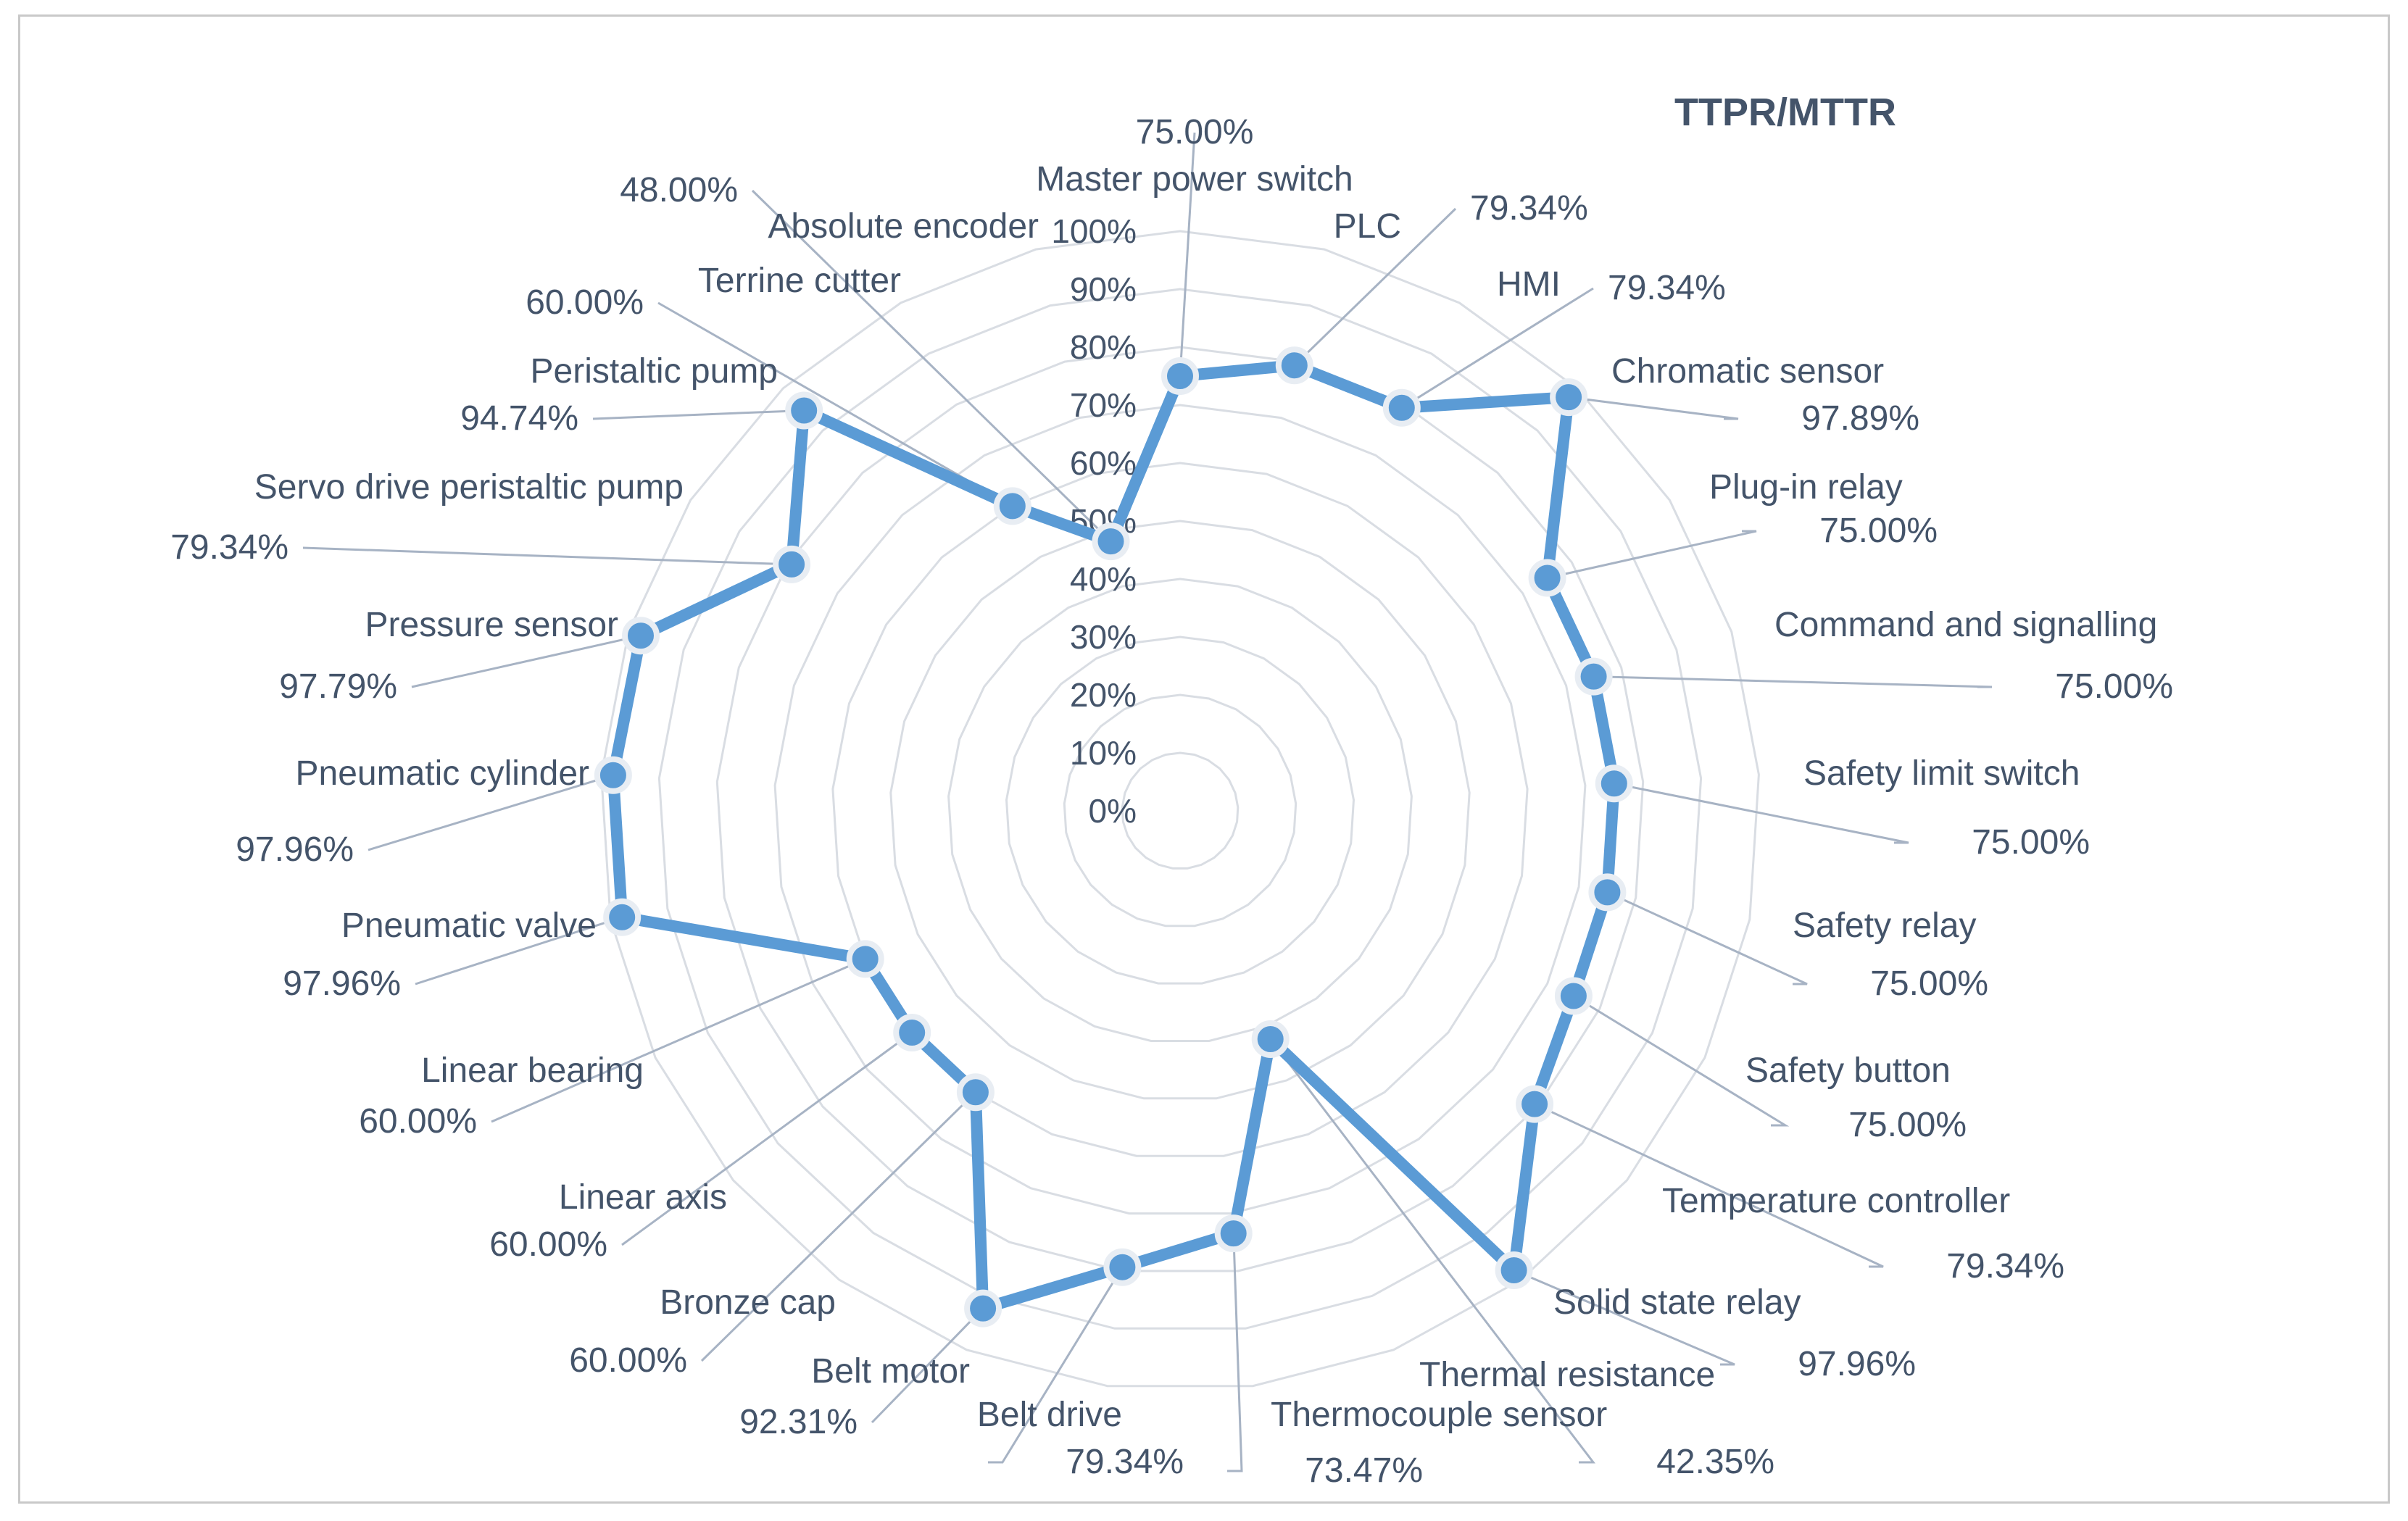 The width and height of the screenshot is (2408, 1521). I want to click on category-label: Safety button, so click(1848, 1070).